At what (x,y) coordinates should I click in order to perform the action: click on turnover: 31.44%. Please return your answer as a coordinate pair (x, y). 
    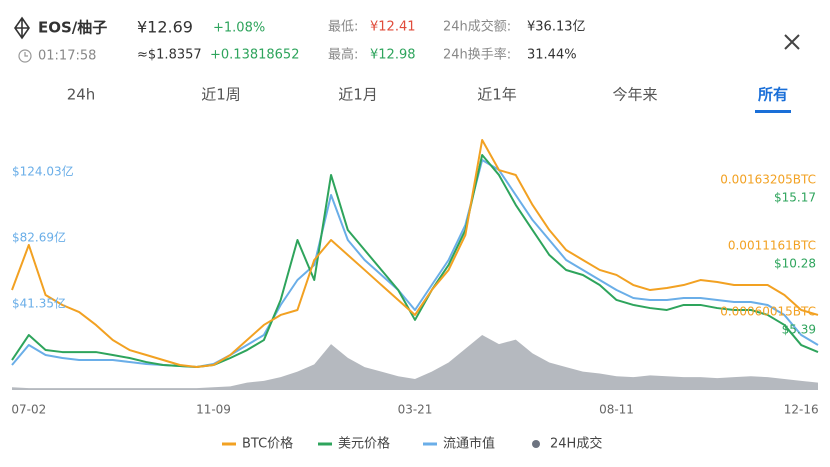
    Looking at the image, I should click on (552, 55).